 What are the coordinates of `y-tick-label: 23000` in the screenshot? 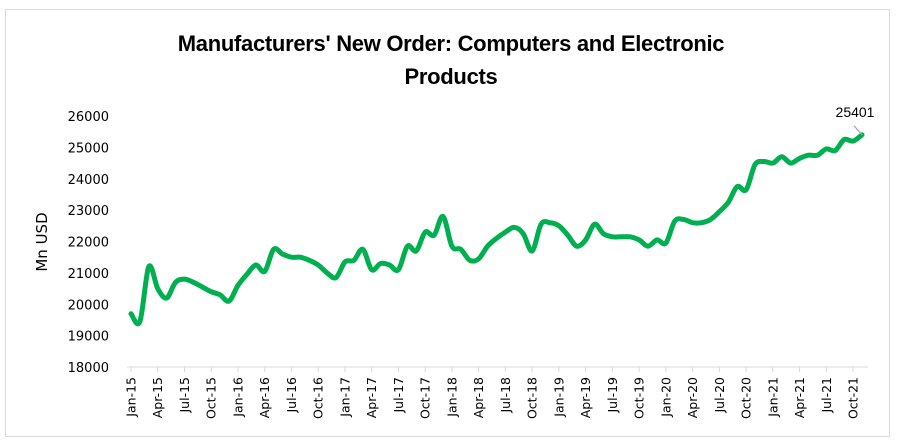 It's located at (88, 211).